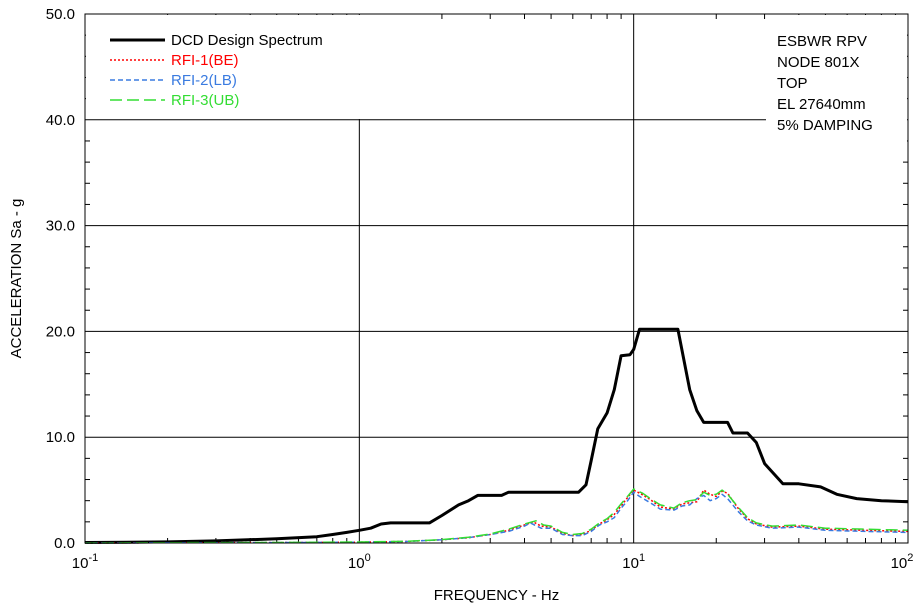 The width and height of the screenshot is (921, 605). Describe the element at coordinates (16, 279) in the screenshot. I see `y-axis-label: ACCELERATION Sa - g` at that location.